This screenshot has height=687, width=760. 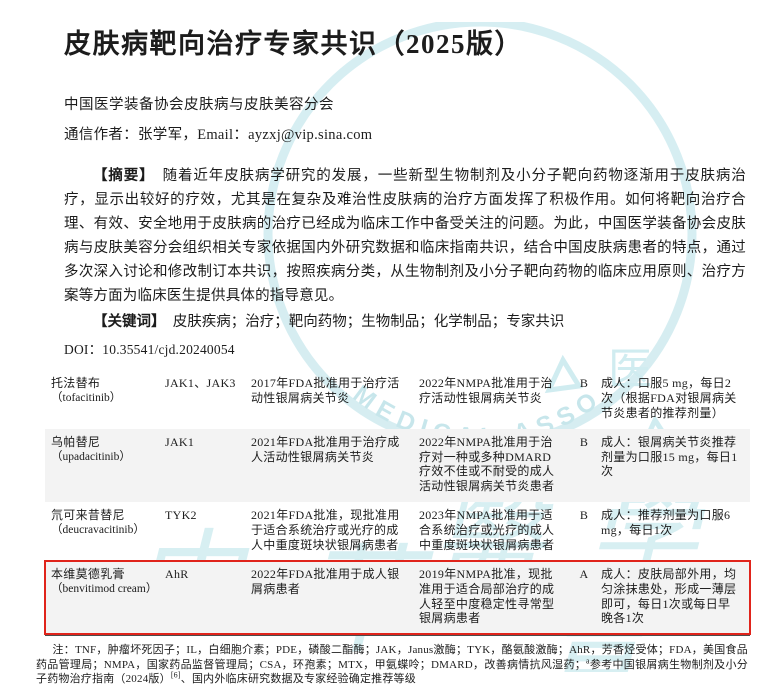 What do you see at coordinates (177, 573) in the screenshot?
I see `target-cell: AhR` at bounding box center [177, 573].